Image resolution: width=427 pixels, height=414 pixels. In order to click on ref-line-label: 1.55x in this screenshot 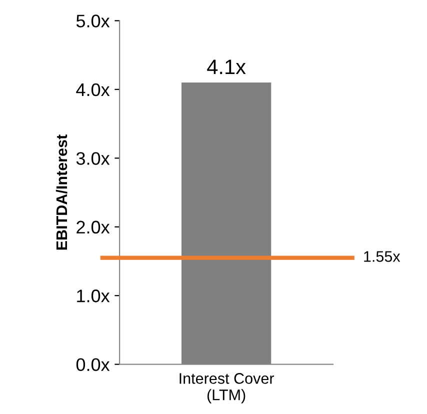, I will do `click(382, 256)`.